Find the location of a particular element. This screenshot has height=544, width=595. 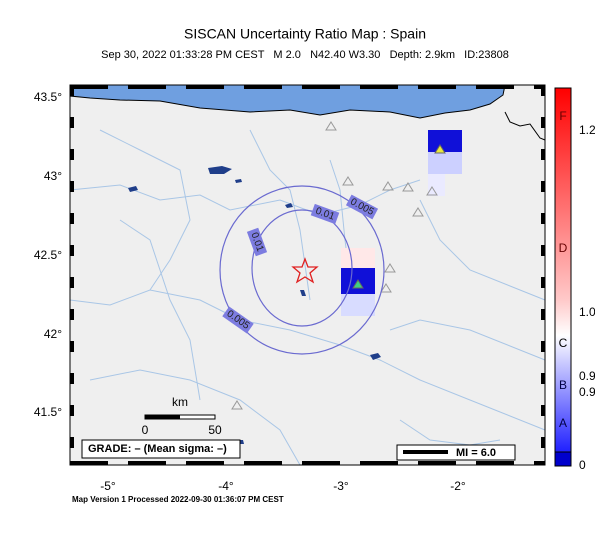

grade-letter: B is located at coordinates (563, 385).